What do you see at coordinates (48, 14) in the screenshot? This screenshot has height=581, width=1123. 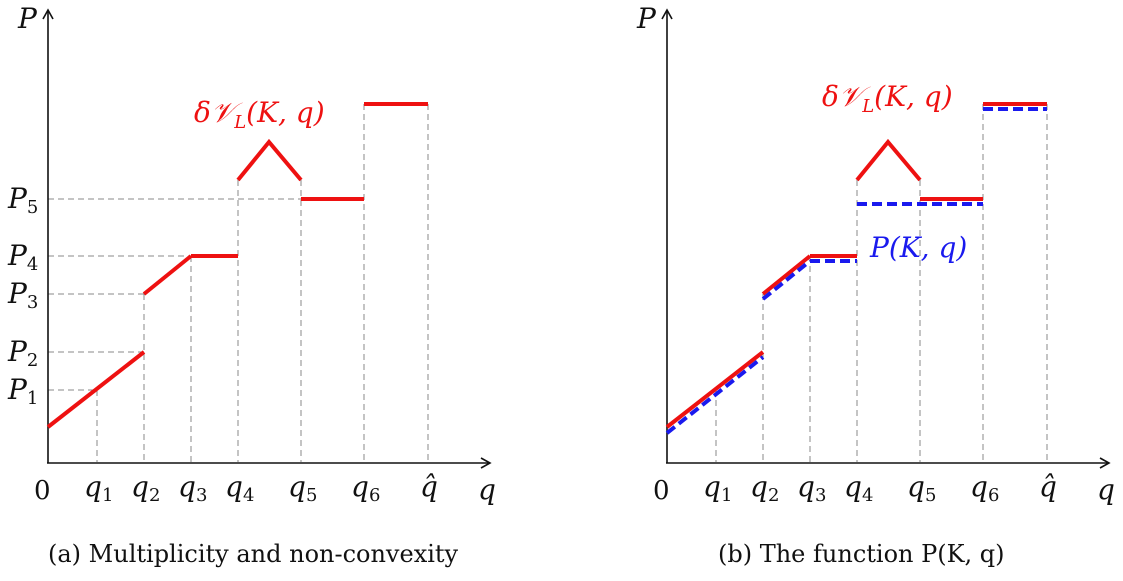 I see `panel-a-y-arrow` at bounding box center [48, 14].